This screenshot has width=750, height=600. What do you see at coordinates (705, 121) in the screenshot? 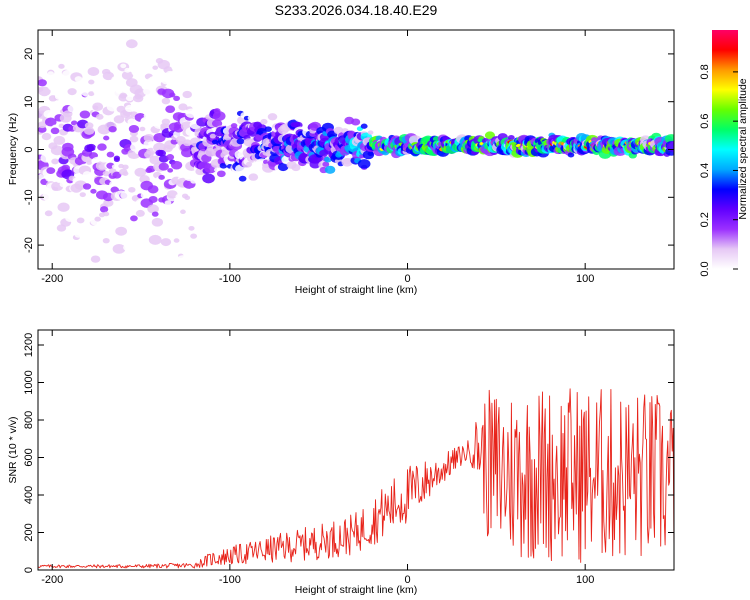
I see `colorbar-tick-label: 0.6` at bounding box center [705, 121].